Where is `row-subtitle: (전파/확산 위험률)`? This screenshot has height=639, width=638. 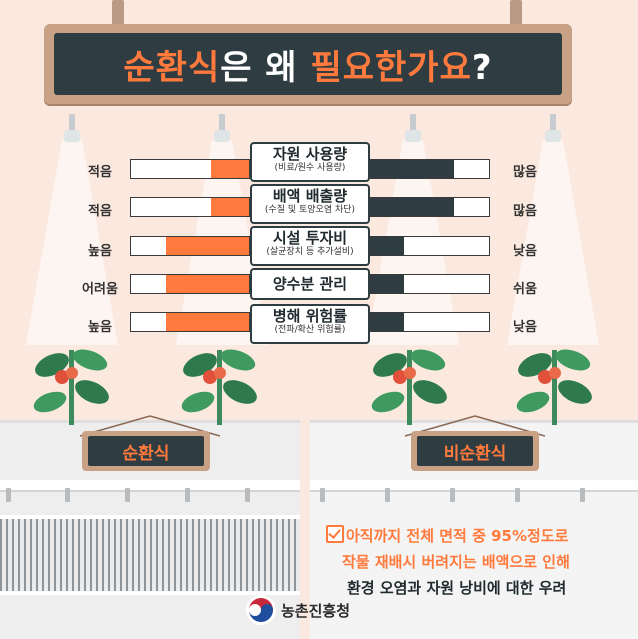
row-subtitle: (전파/확산 위험률) is located at coordinates (310, 330).